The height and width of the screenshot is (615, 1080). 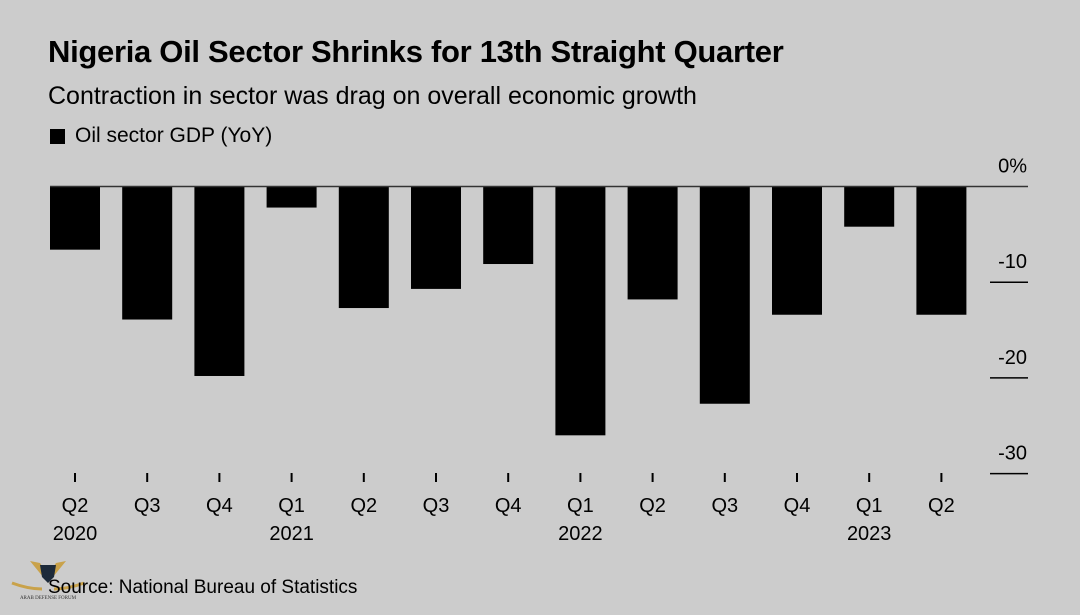 I want to click on x-year-label: 2020, so click(x=75, y=534).